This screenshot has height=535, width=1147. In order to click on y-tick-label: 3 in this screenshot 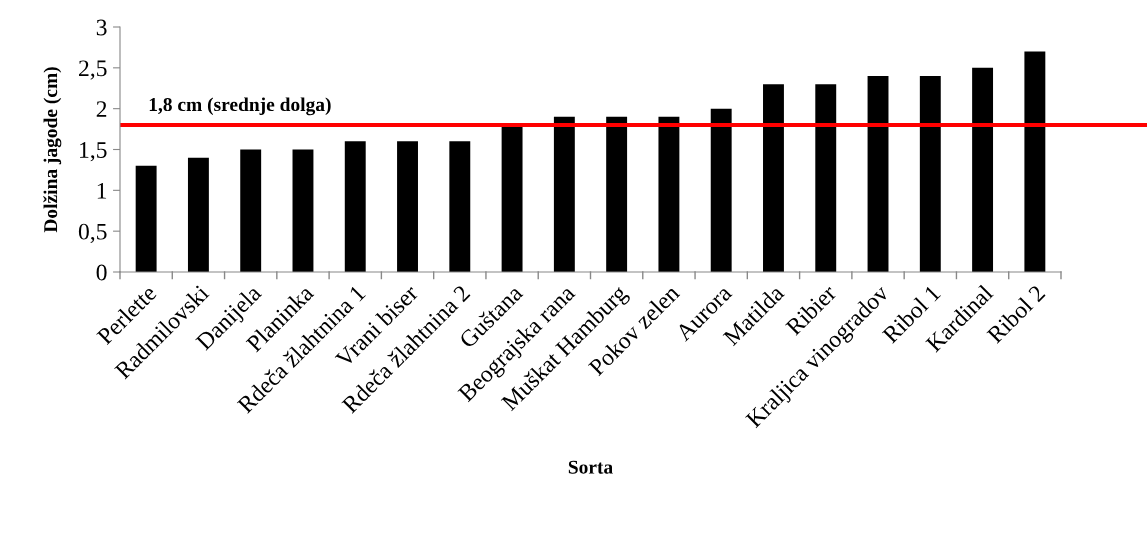, I will do `click(101, 27)`.